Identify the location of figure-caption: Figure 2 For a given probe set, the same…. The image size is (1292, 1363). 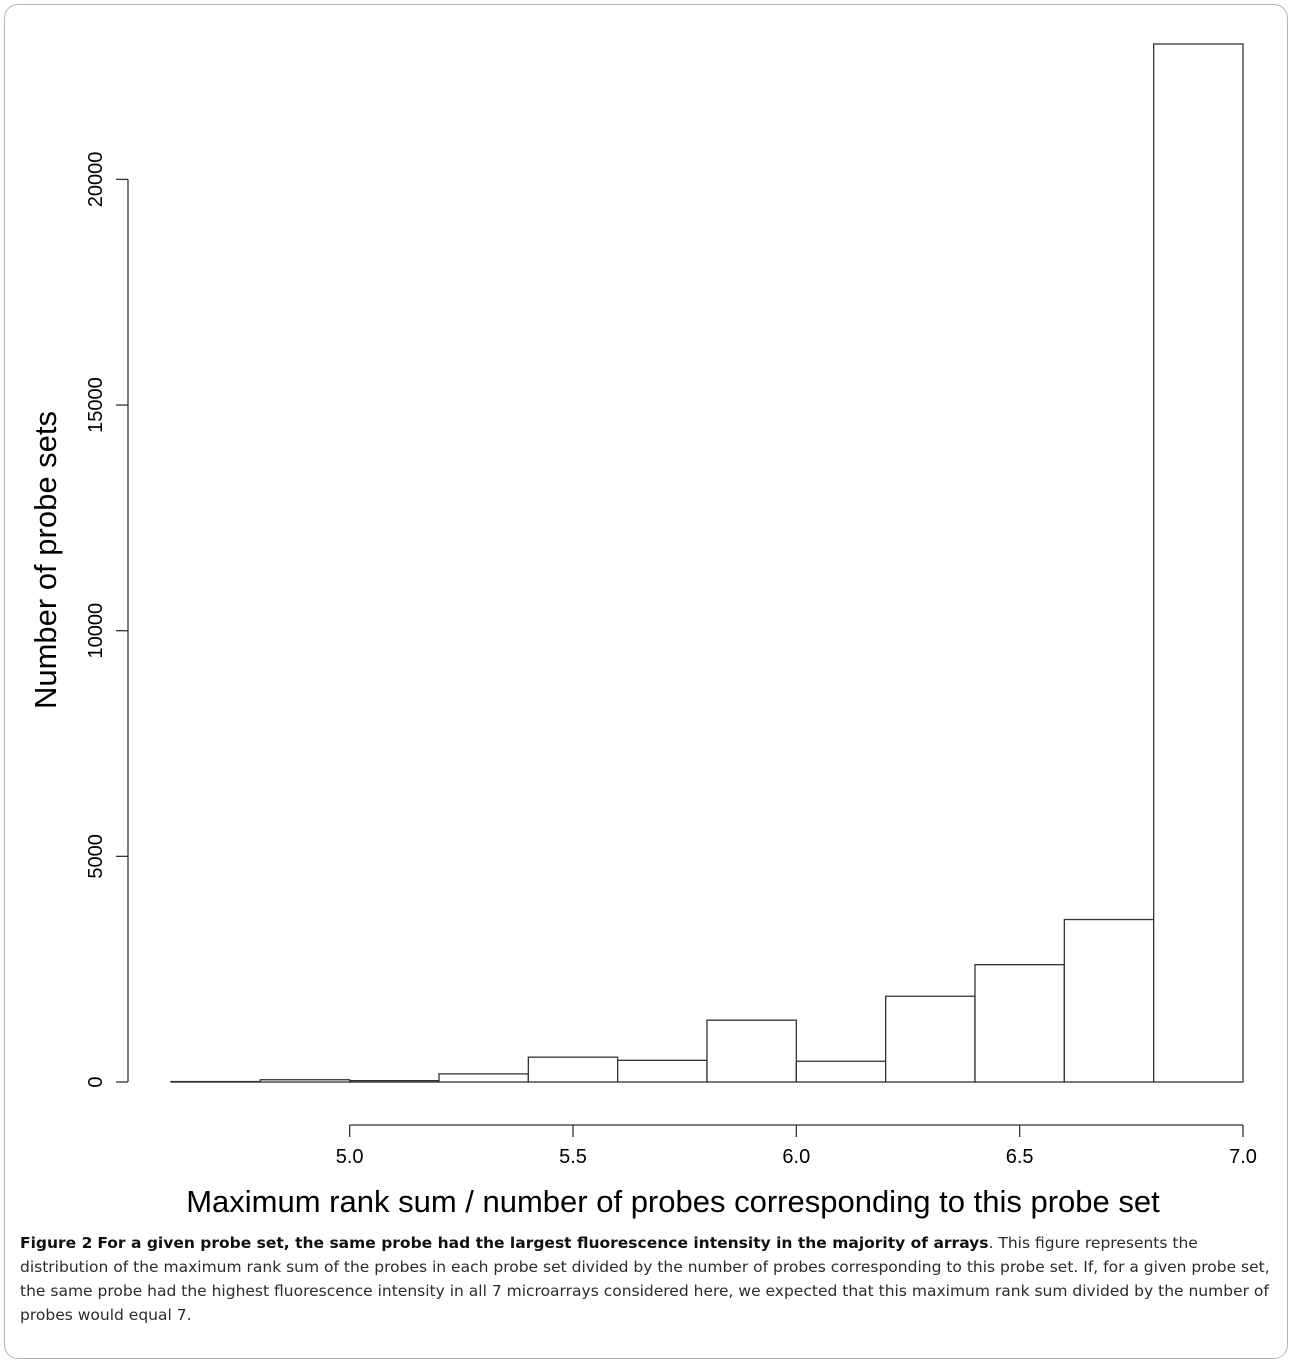
(646, 1279).